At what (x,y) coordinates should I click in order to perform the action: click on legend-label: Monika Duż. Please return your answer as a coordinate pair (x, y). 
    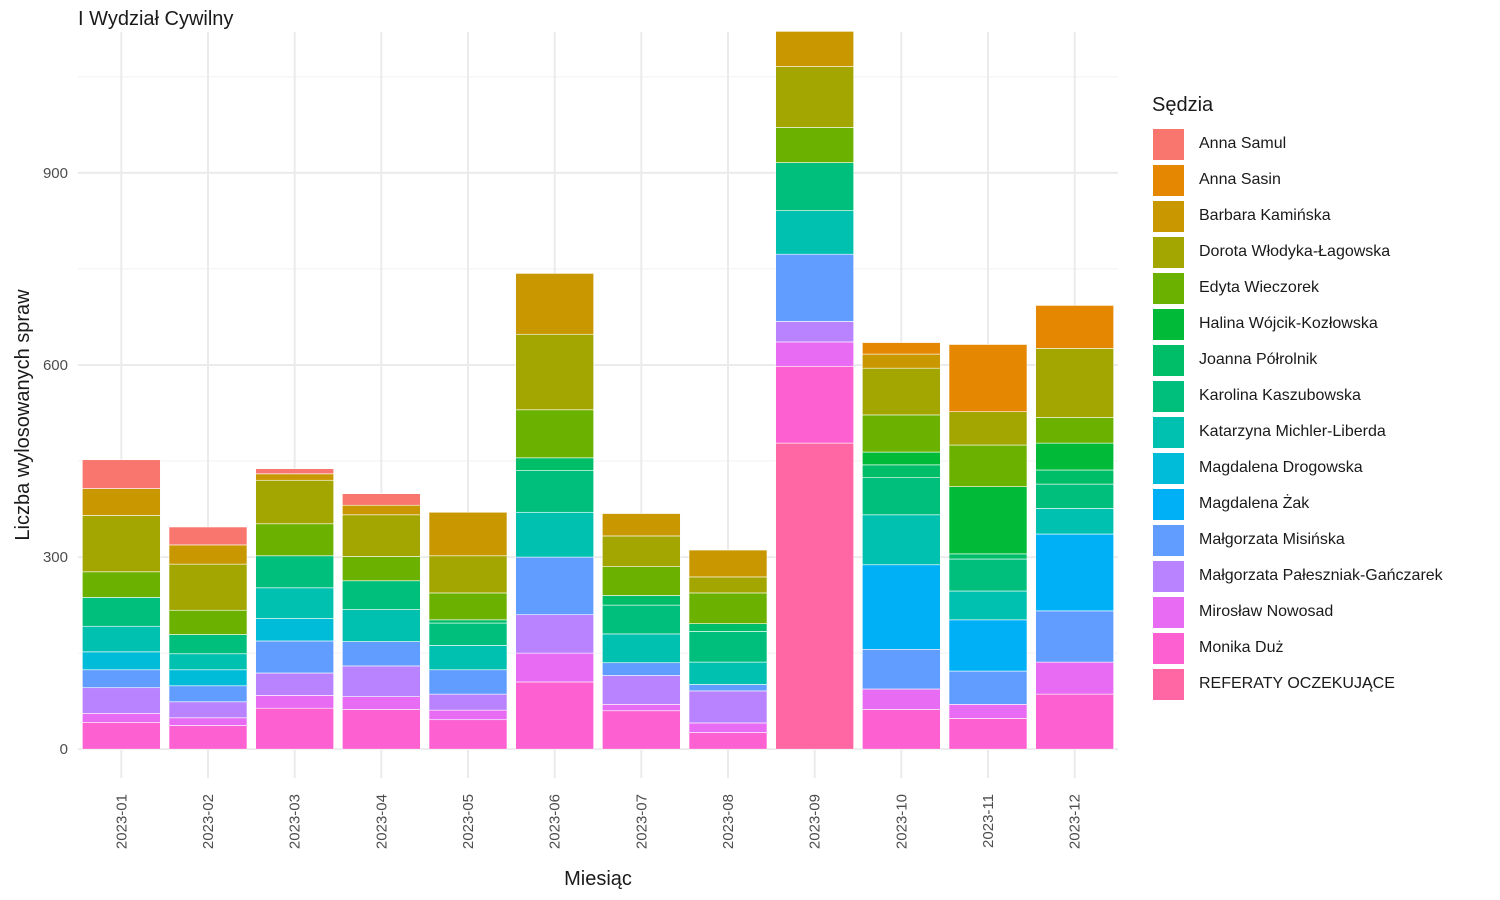
    Looking at the image, I should click on (1241, 647).